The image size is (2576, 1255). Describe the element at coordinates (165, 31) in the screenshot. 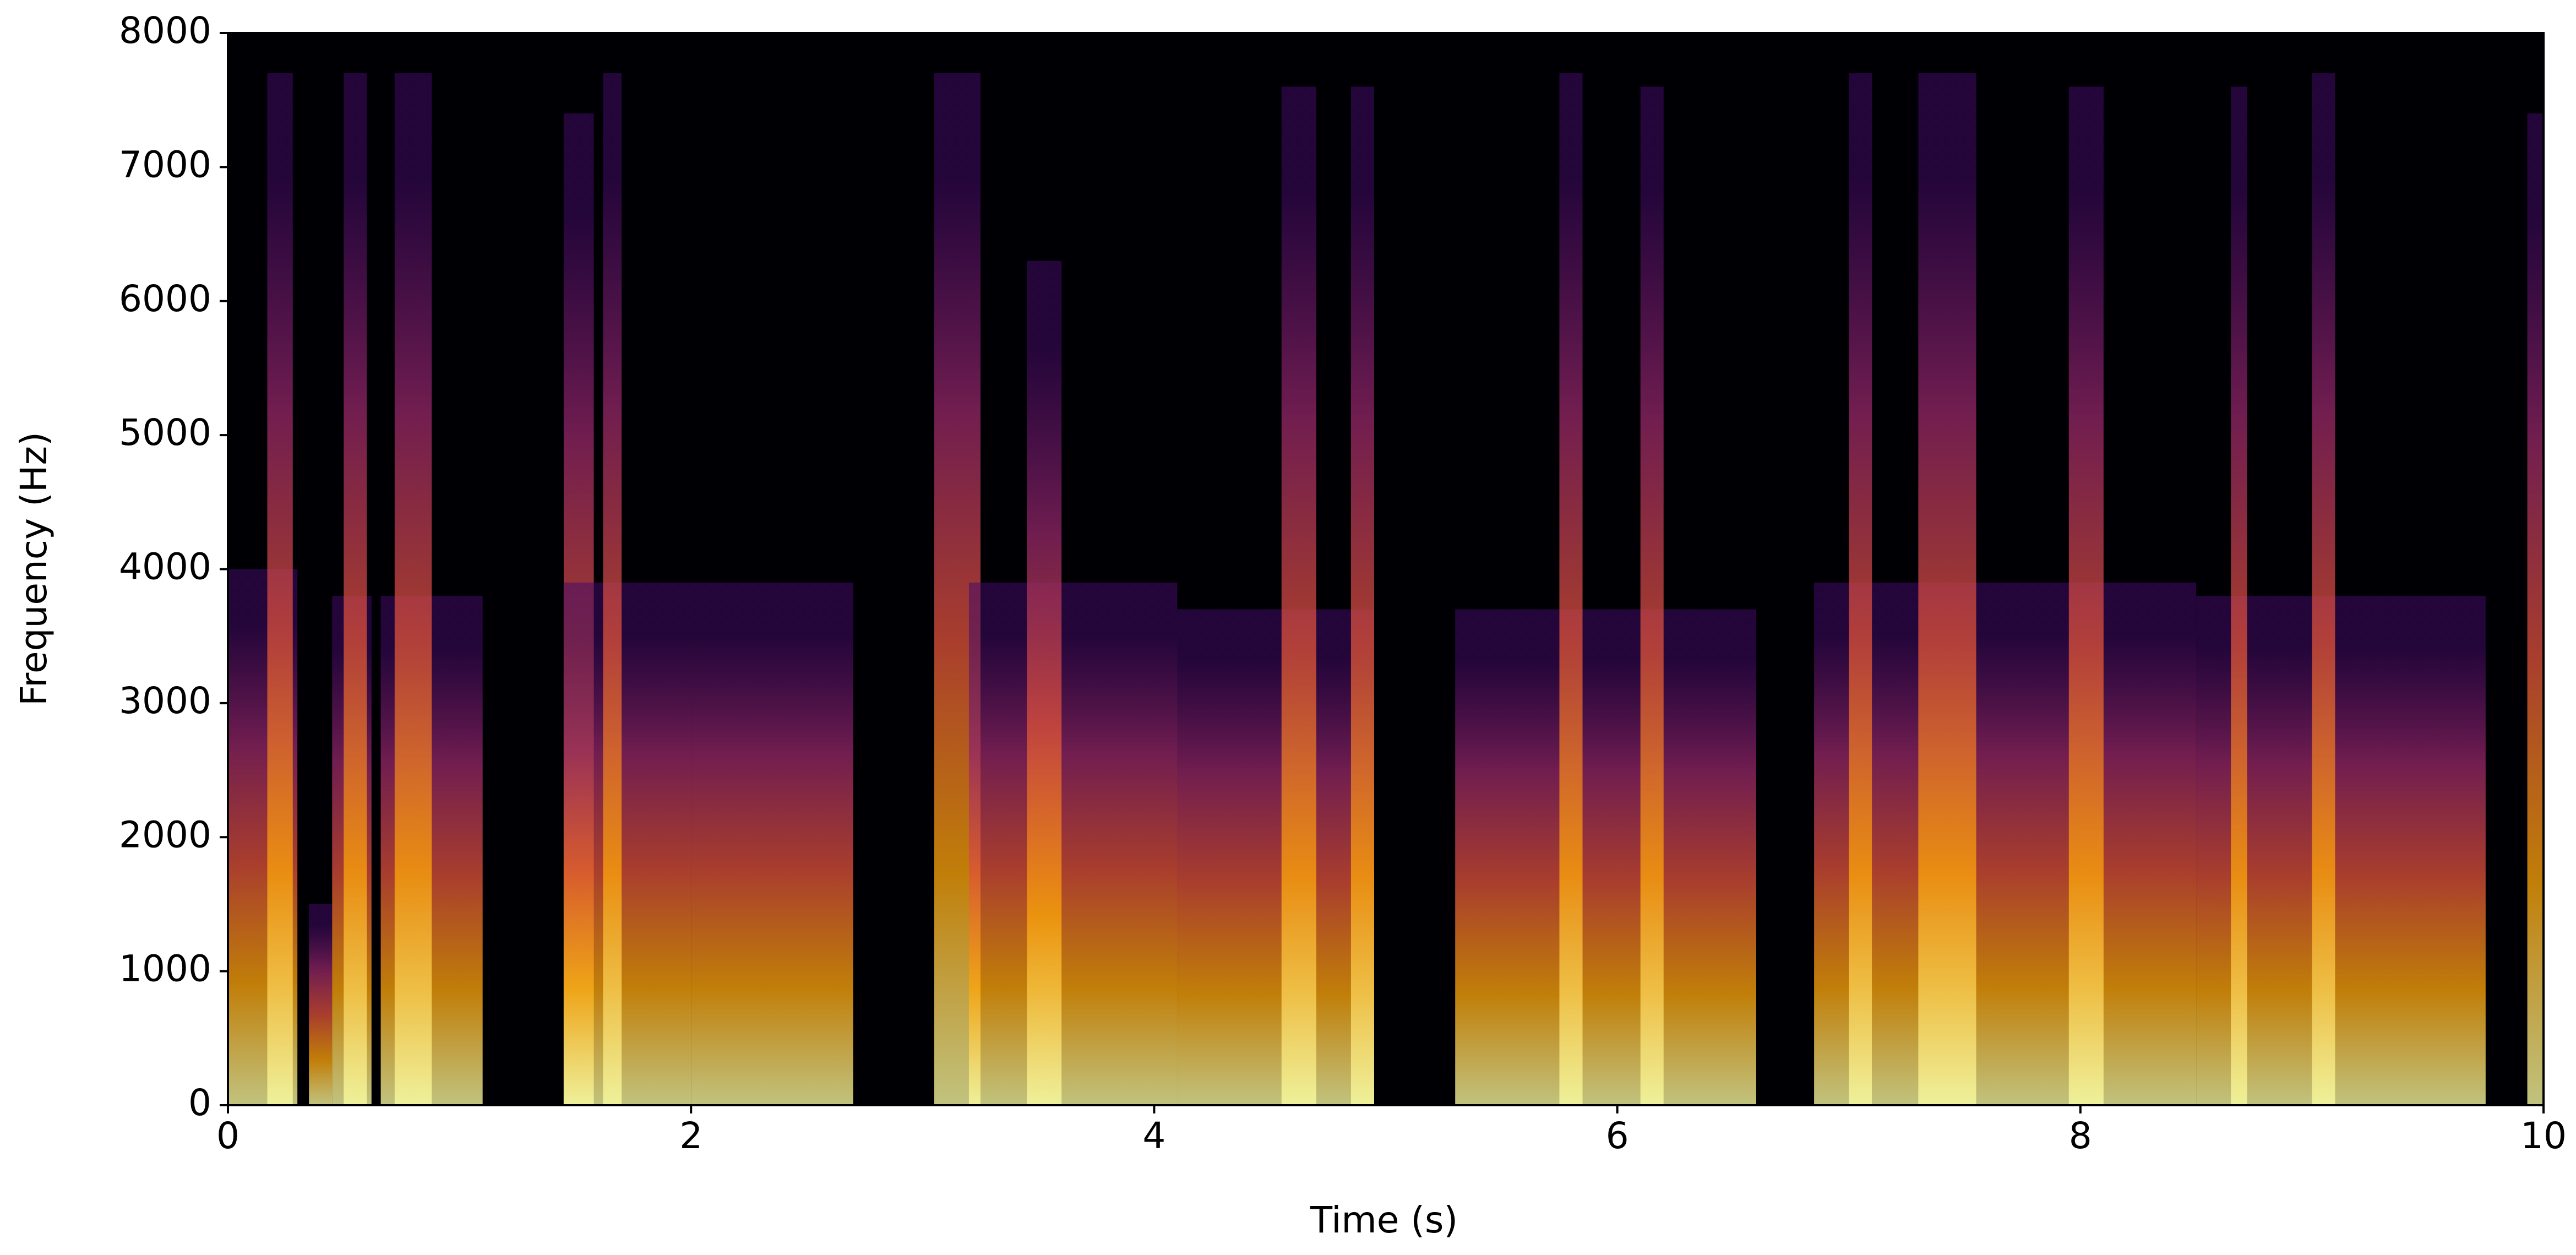

I see `y-tick-label: 8000` at that location.